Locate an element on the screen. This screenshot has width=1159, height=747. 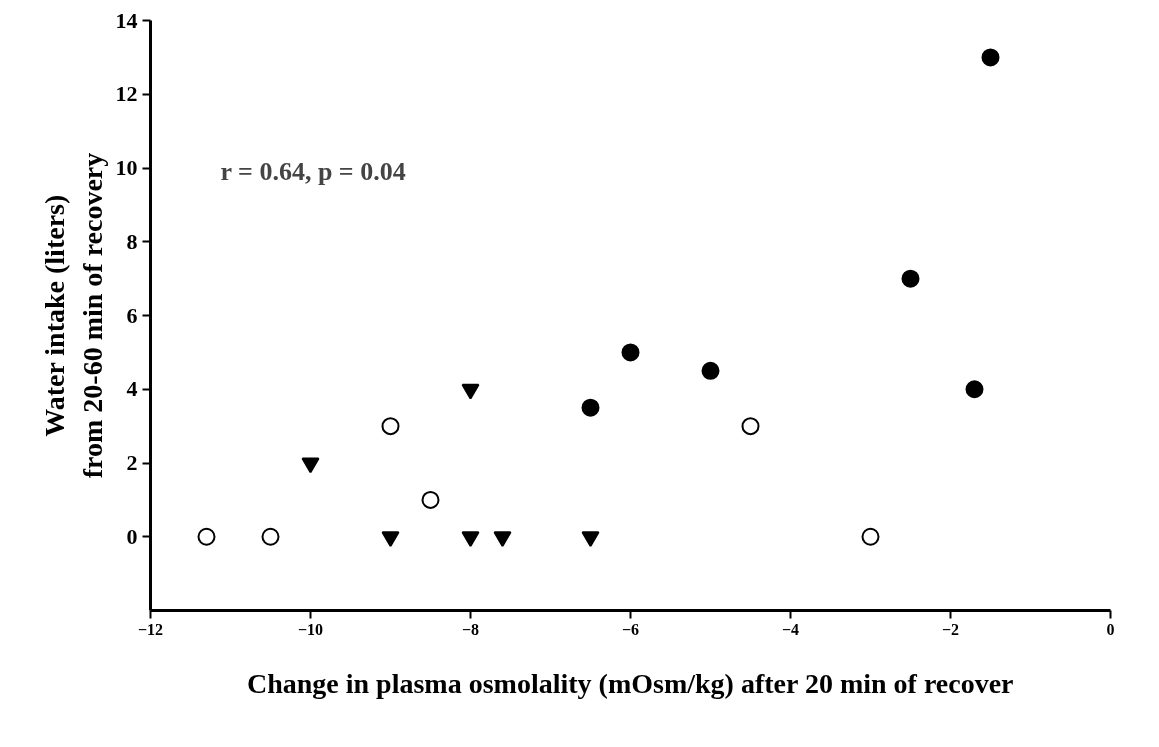
y-tick-label: 10 is located at coordinates (126, 167).